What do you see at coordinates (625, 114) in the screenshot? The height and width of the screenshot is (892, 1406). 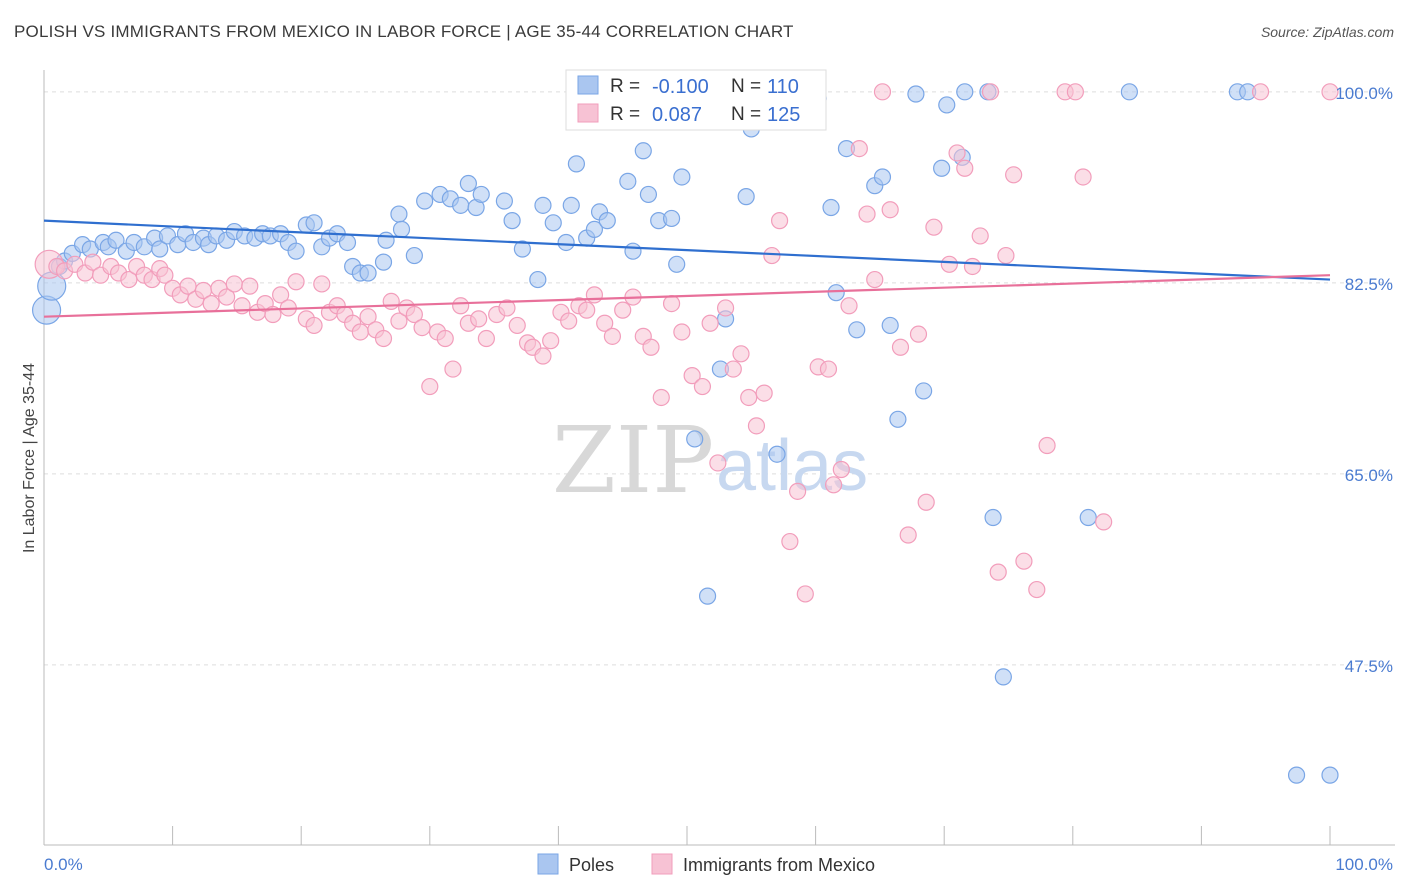 I see `stats-r-label-mexico: R =` at bounding box center [625, 114].